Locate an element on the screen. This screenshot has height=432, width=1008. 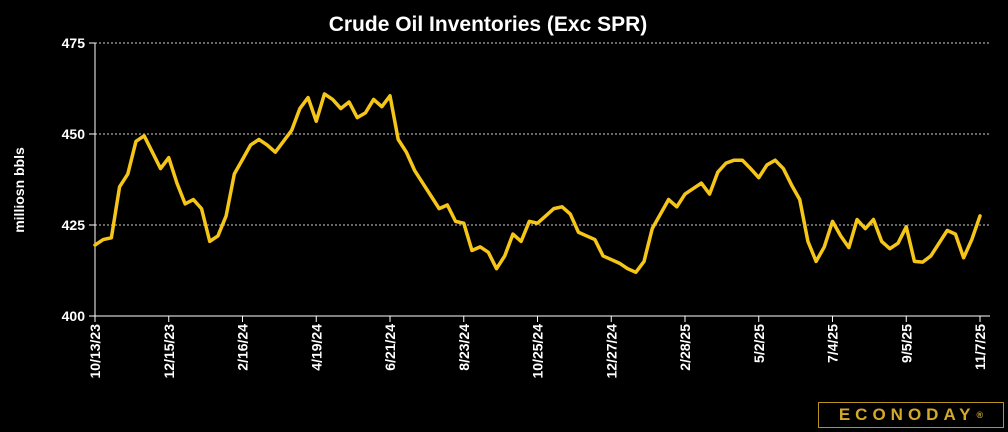
x-tick-label: 5/2/25 is located at coordinates (759, 343).